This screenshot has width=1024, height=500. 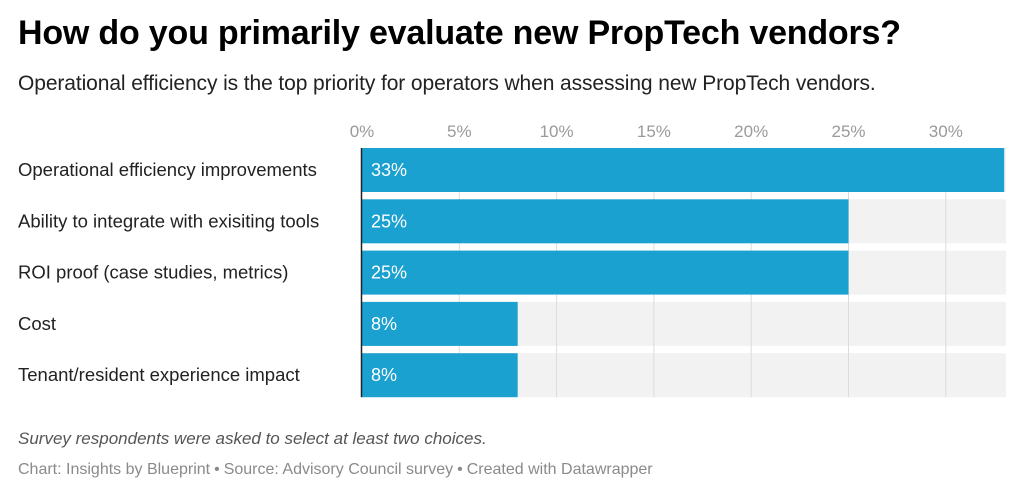 What do you see at coordinates (114, 469) in the screenshot?
I see `credit-chart-by: Chart: Insights by Blueprint` at bounding box center [114, 469].